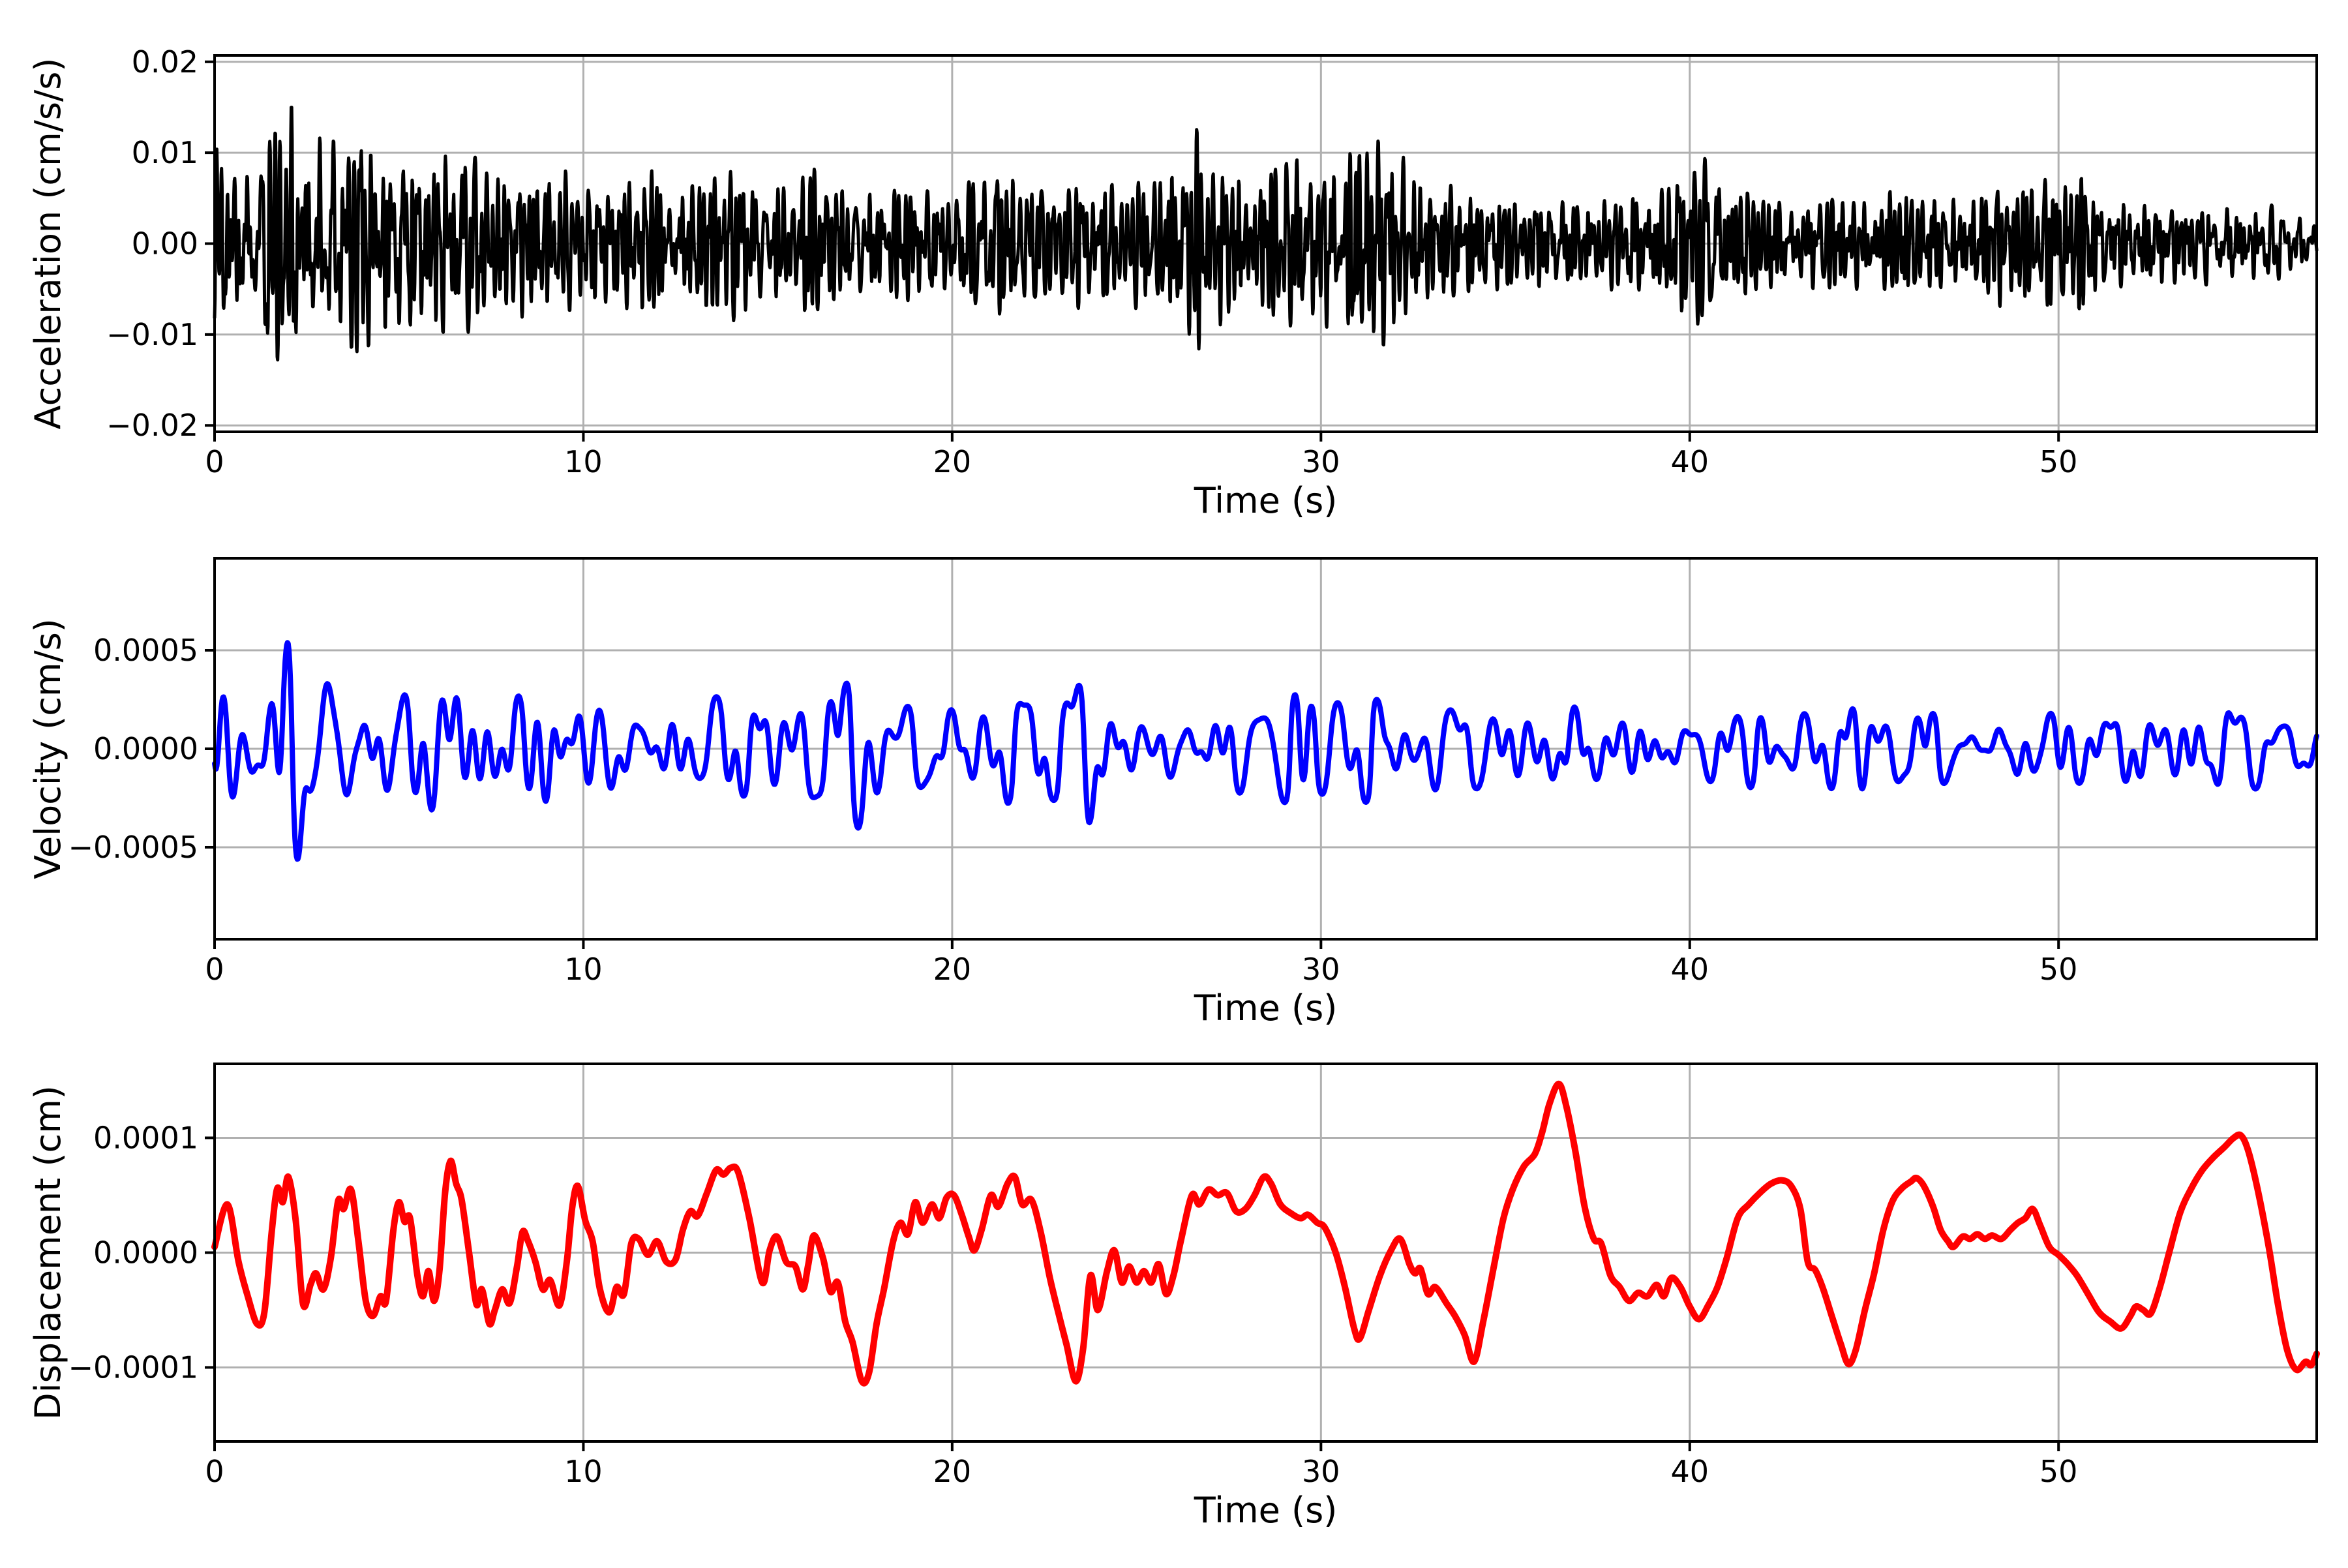  What do you see at coordinates (215, 461) in the screenshot?
I see `acceleration-x-tick-label: 0` at bounding box center [215, 461].